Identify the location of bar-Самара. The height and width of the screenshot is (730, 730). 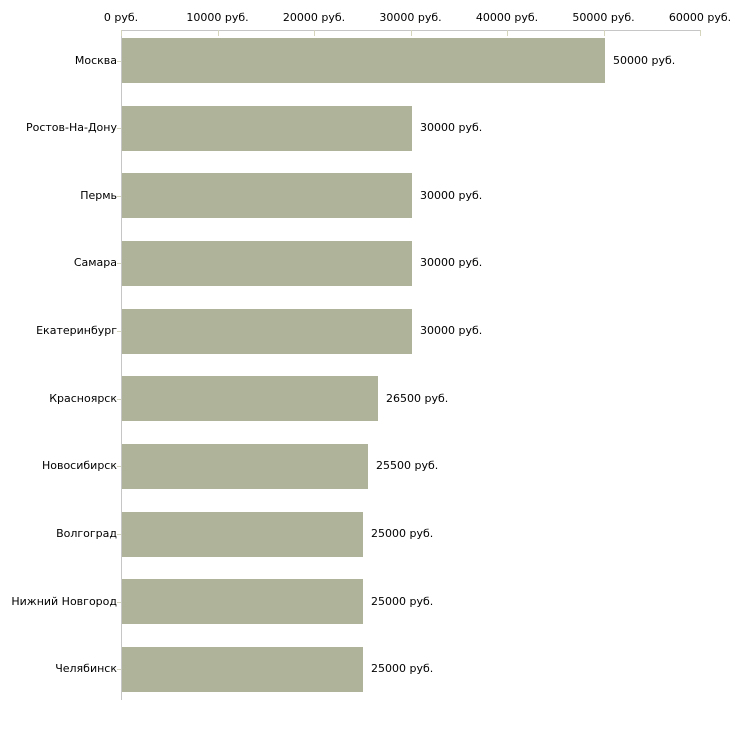
(267, 263).